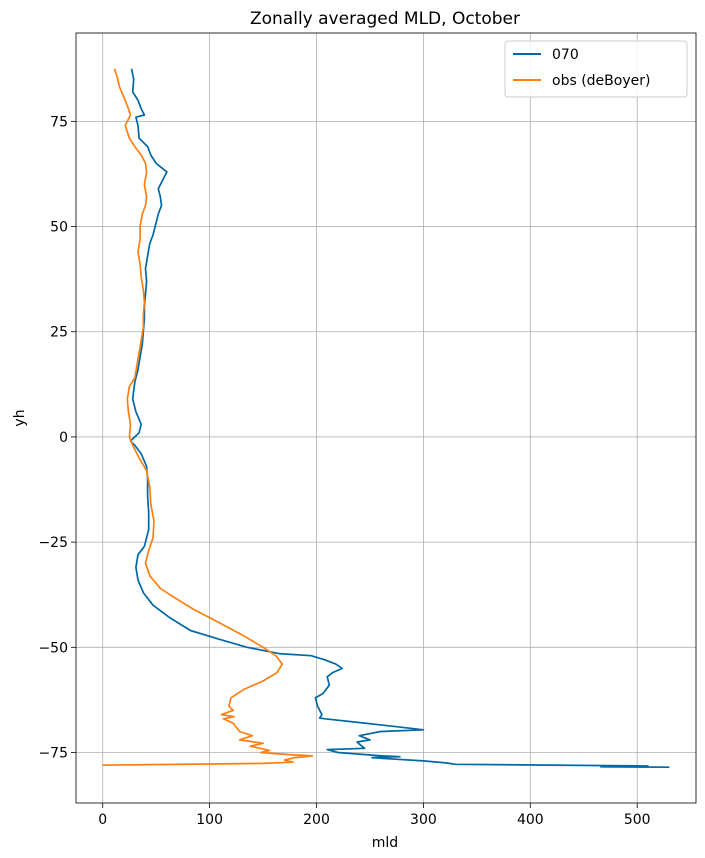  I want to click on x-tick-label: 300, so click(423, 820).